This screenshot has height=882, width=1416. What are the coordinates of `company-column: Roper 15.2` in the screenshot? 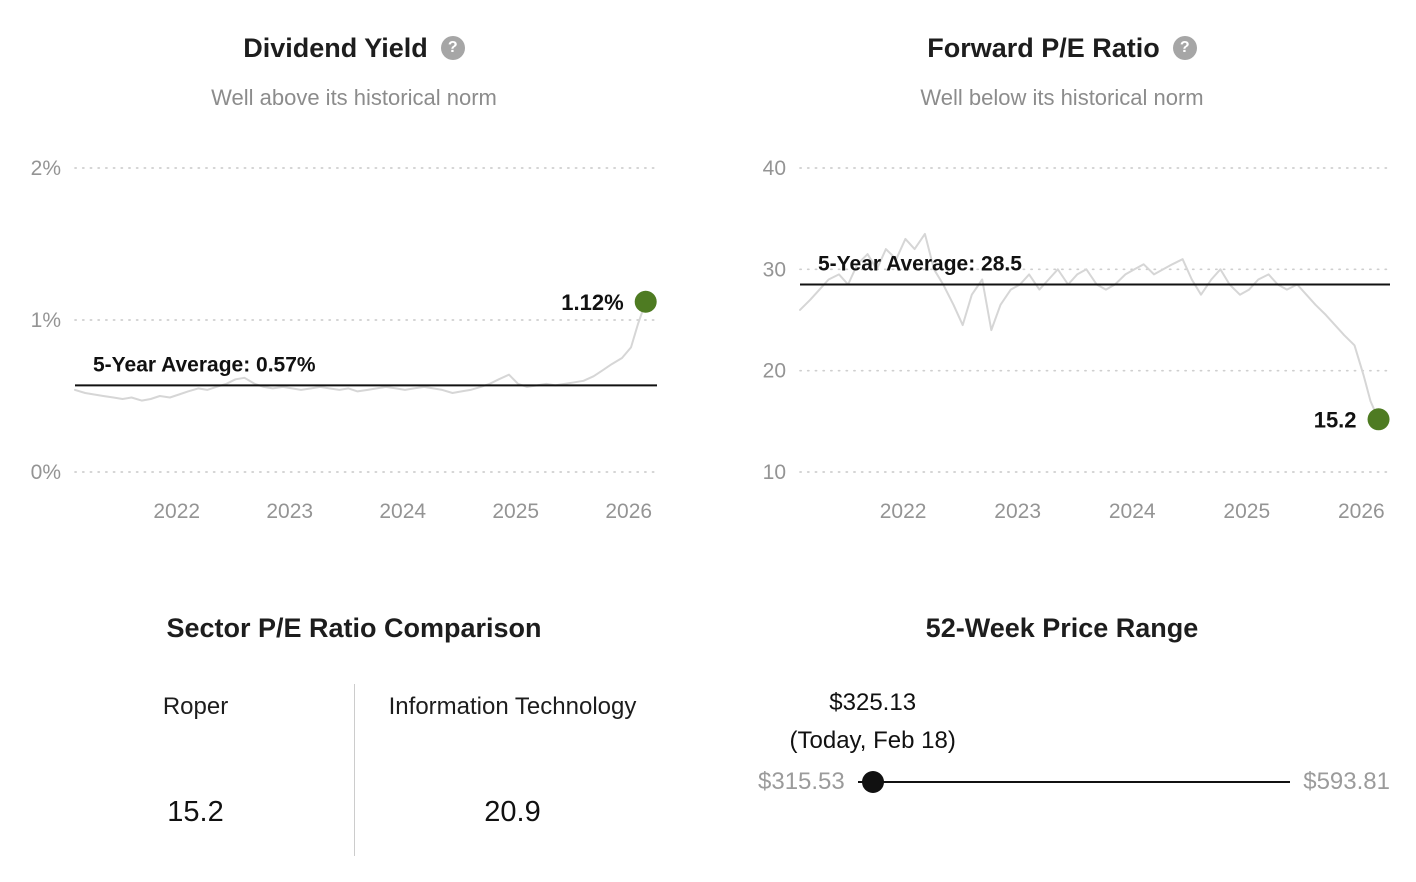 It's located at (196, 756).